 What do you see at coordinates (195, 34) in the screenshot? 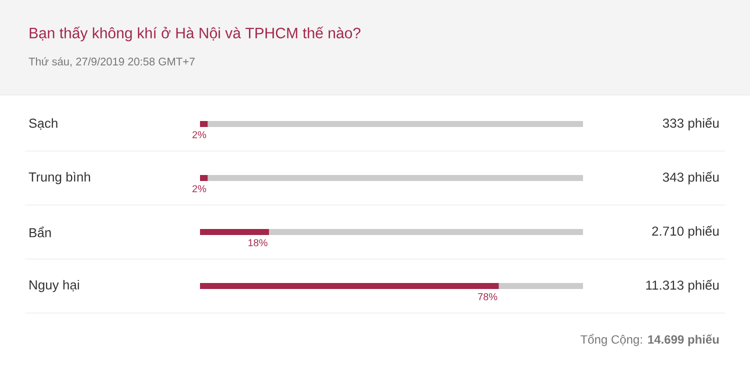
I see `chart-title: Bạn thấy không khí ở Hà Nội và TPHCM thế nào?` at bounding box center [195, 34].